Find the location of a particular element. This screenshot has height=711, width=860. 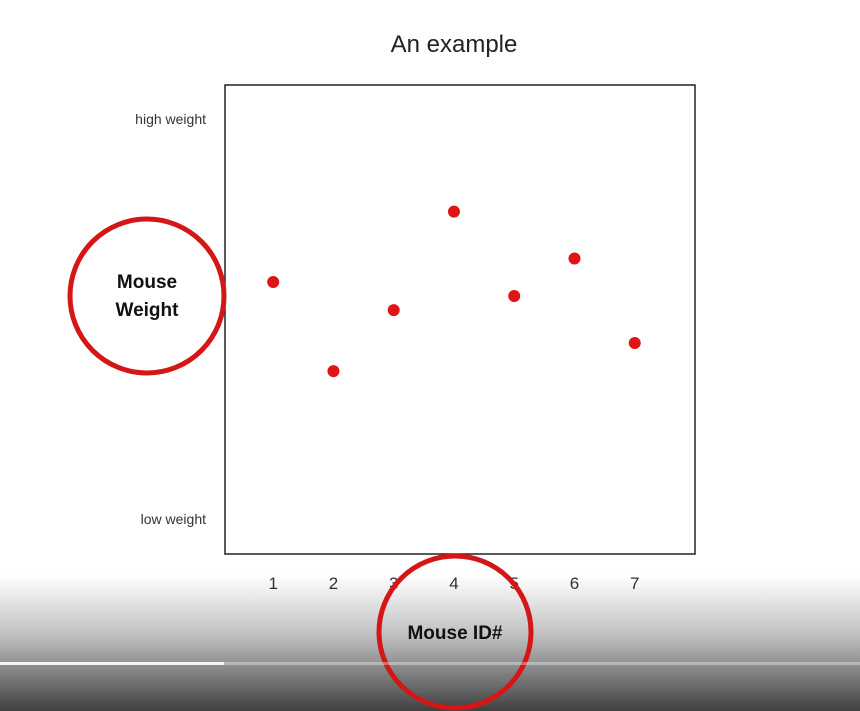

data-points is located at coordinates (454, 291).